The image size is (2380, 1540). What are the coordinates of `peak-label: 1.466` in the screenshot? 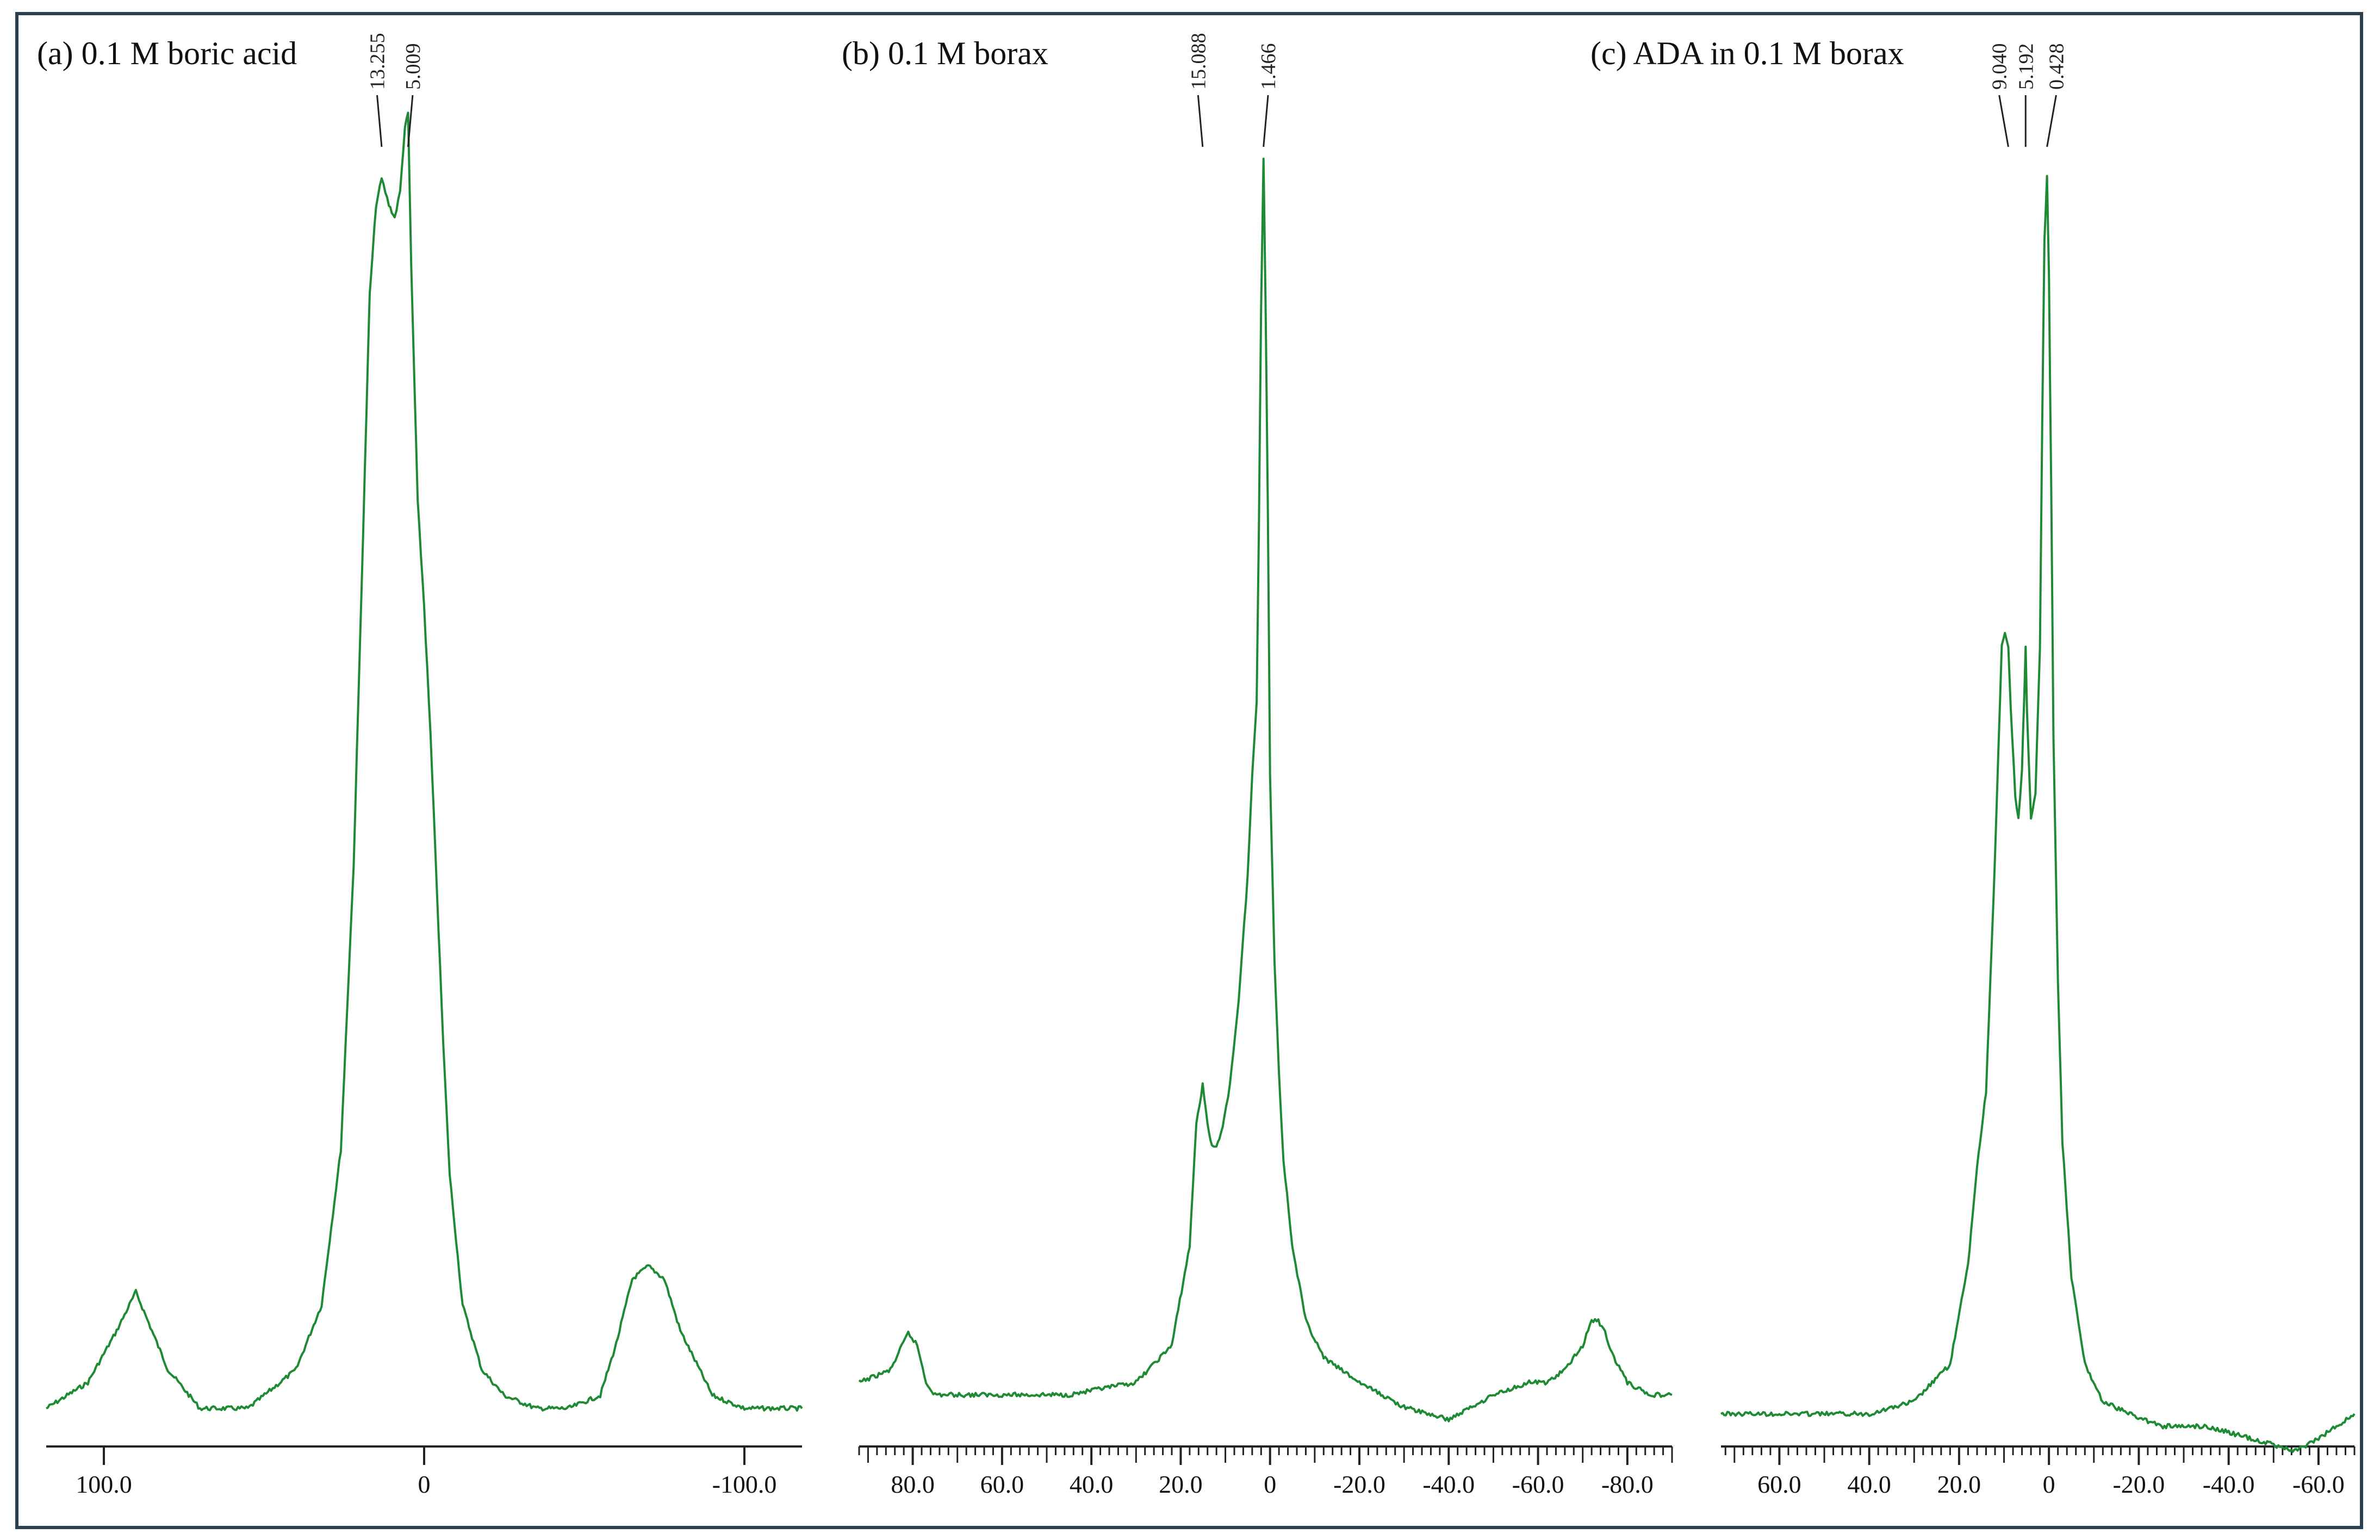 It's located at (1268, 67).